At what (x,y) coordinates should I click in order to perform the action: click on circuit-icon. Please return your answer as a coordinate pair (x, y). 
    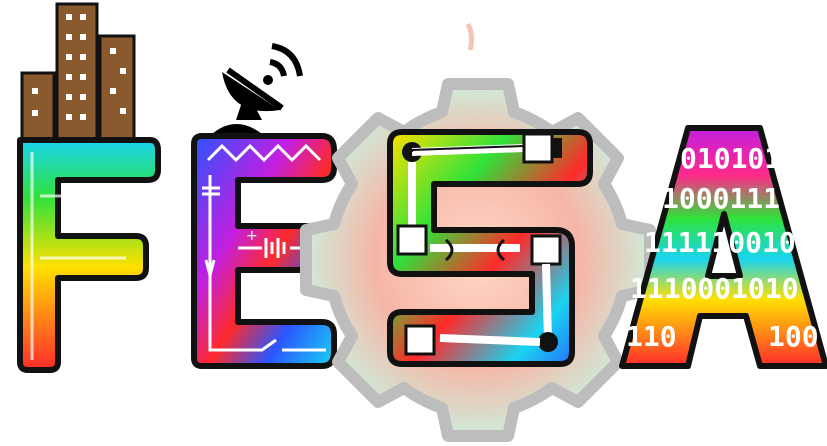
    Looking at the image, I should click on (264, 247).